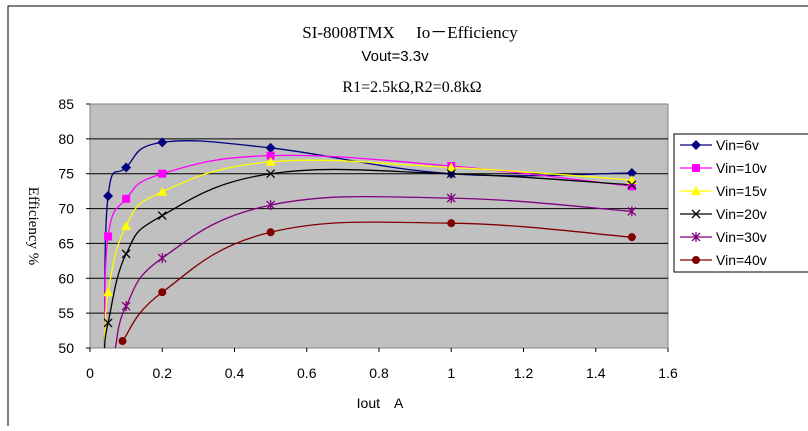 Image resolution: width=808 pixels, height=431 pixels. Describe the element at coordinates (451, 373) in the screenshot. I see `x-tick-label-1: 1` at that location.